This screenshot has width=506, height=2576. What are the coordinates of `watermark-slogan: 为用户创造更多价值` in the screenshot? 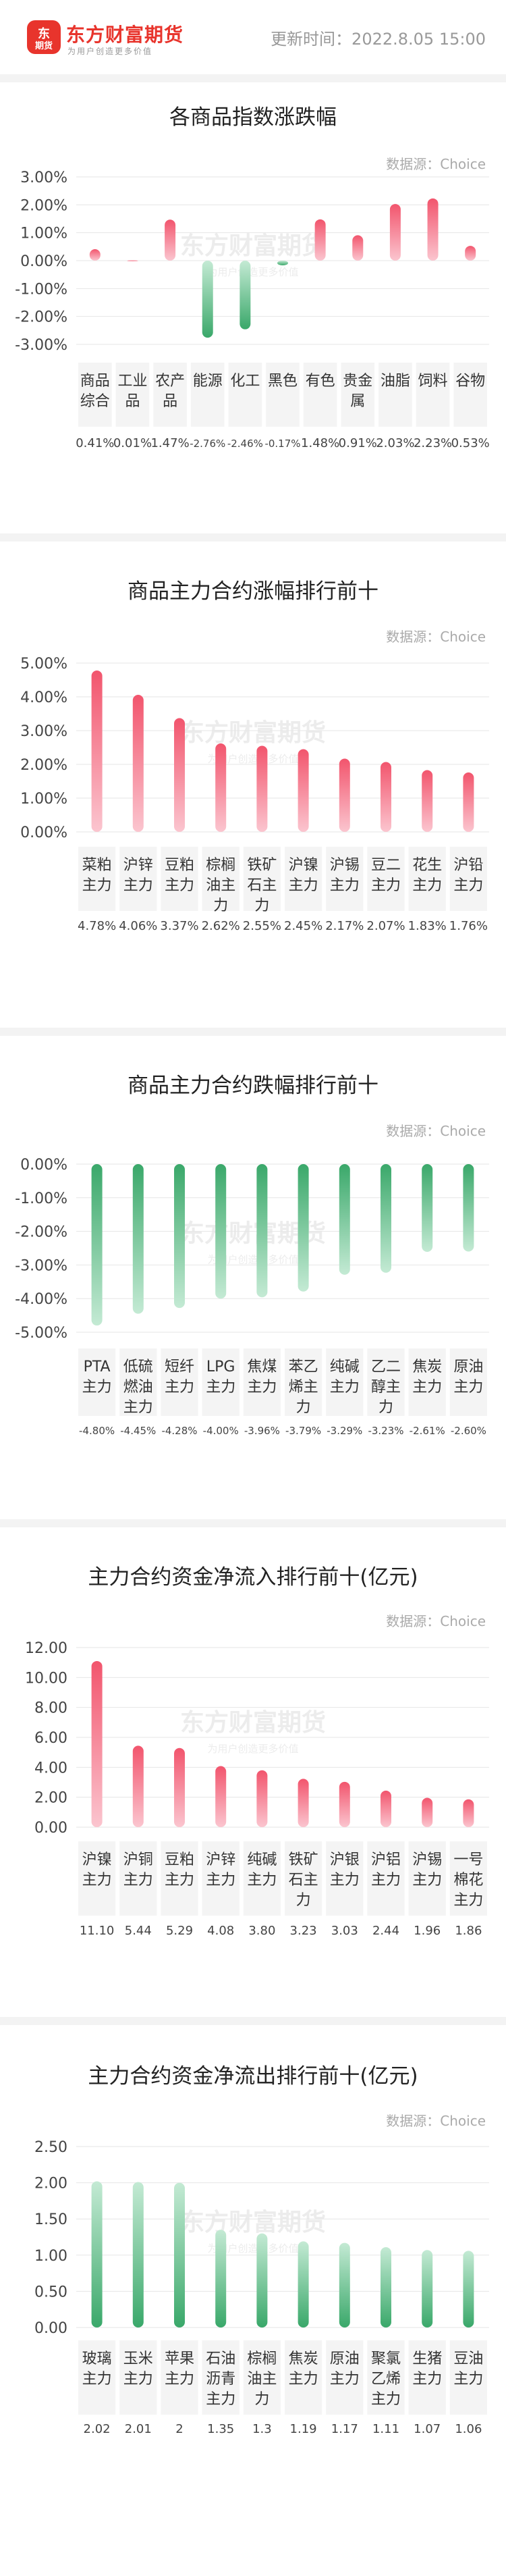 It's located at (252, 1749).